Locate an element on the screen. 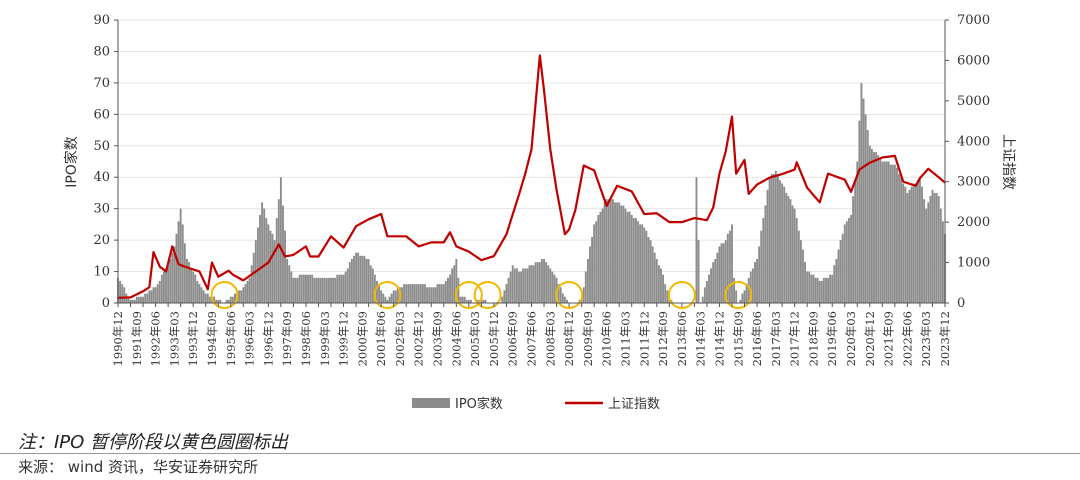 The image size is (1080, 480). legend-swatch-ipo is located at coordinates (431, 403).